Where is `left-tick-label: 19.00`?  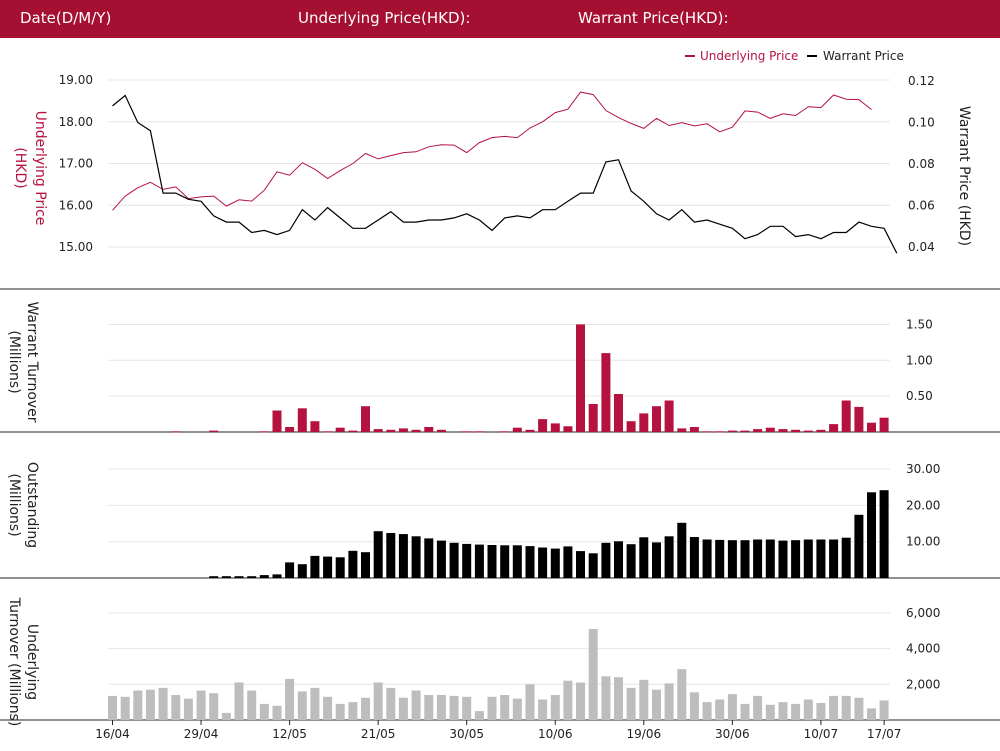 left-tick-label: 19.00 is located at coordinates (76, 80).